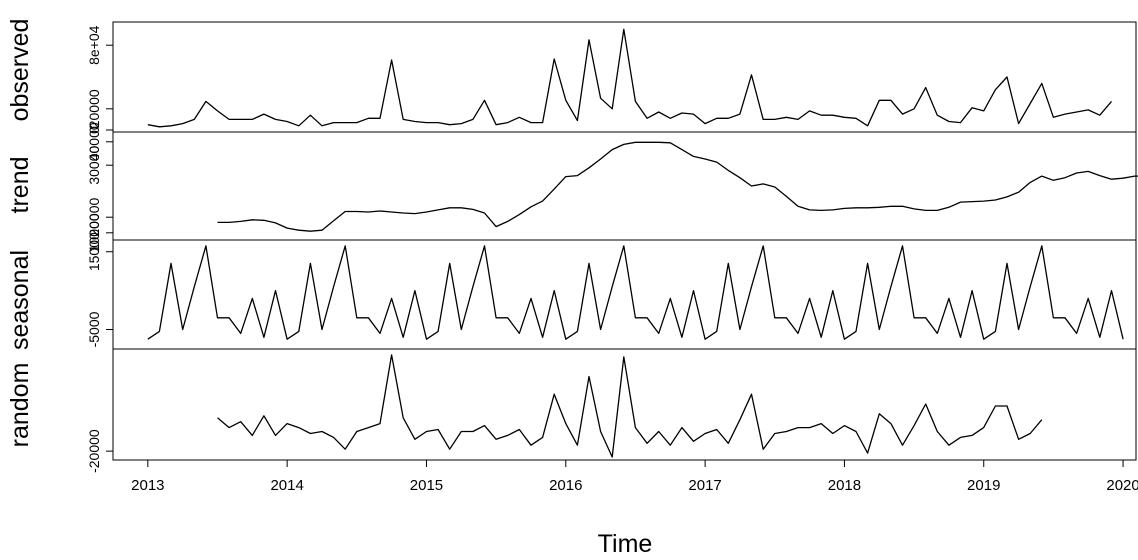 This screenshot has height=560, width=1138. I want to click on ytick-label-trend-0: 10000, so click(94, 232).